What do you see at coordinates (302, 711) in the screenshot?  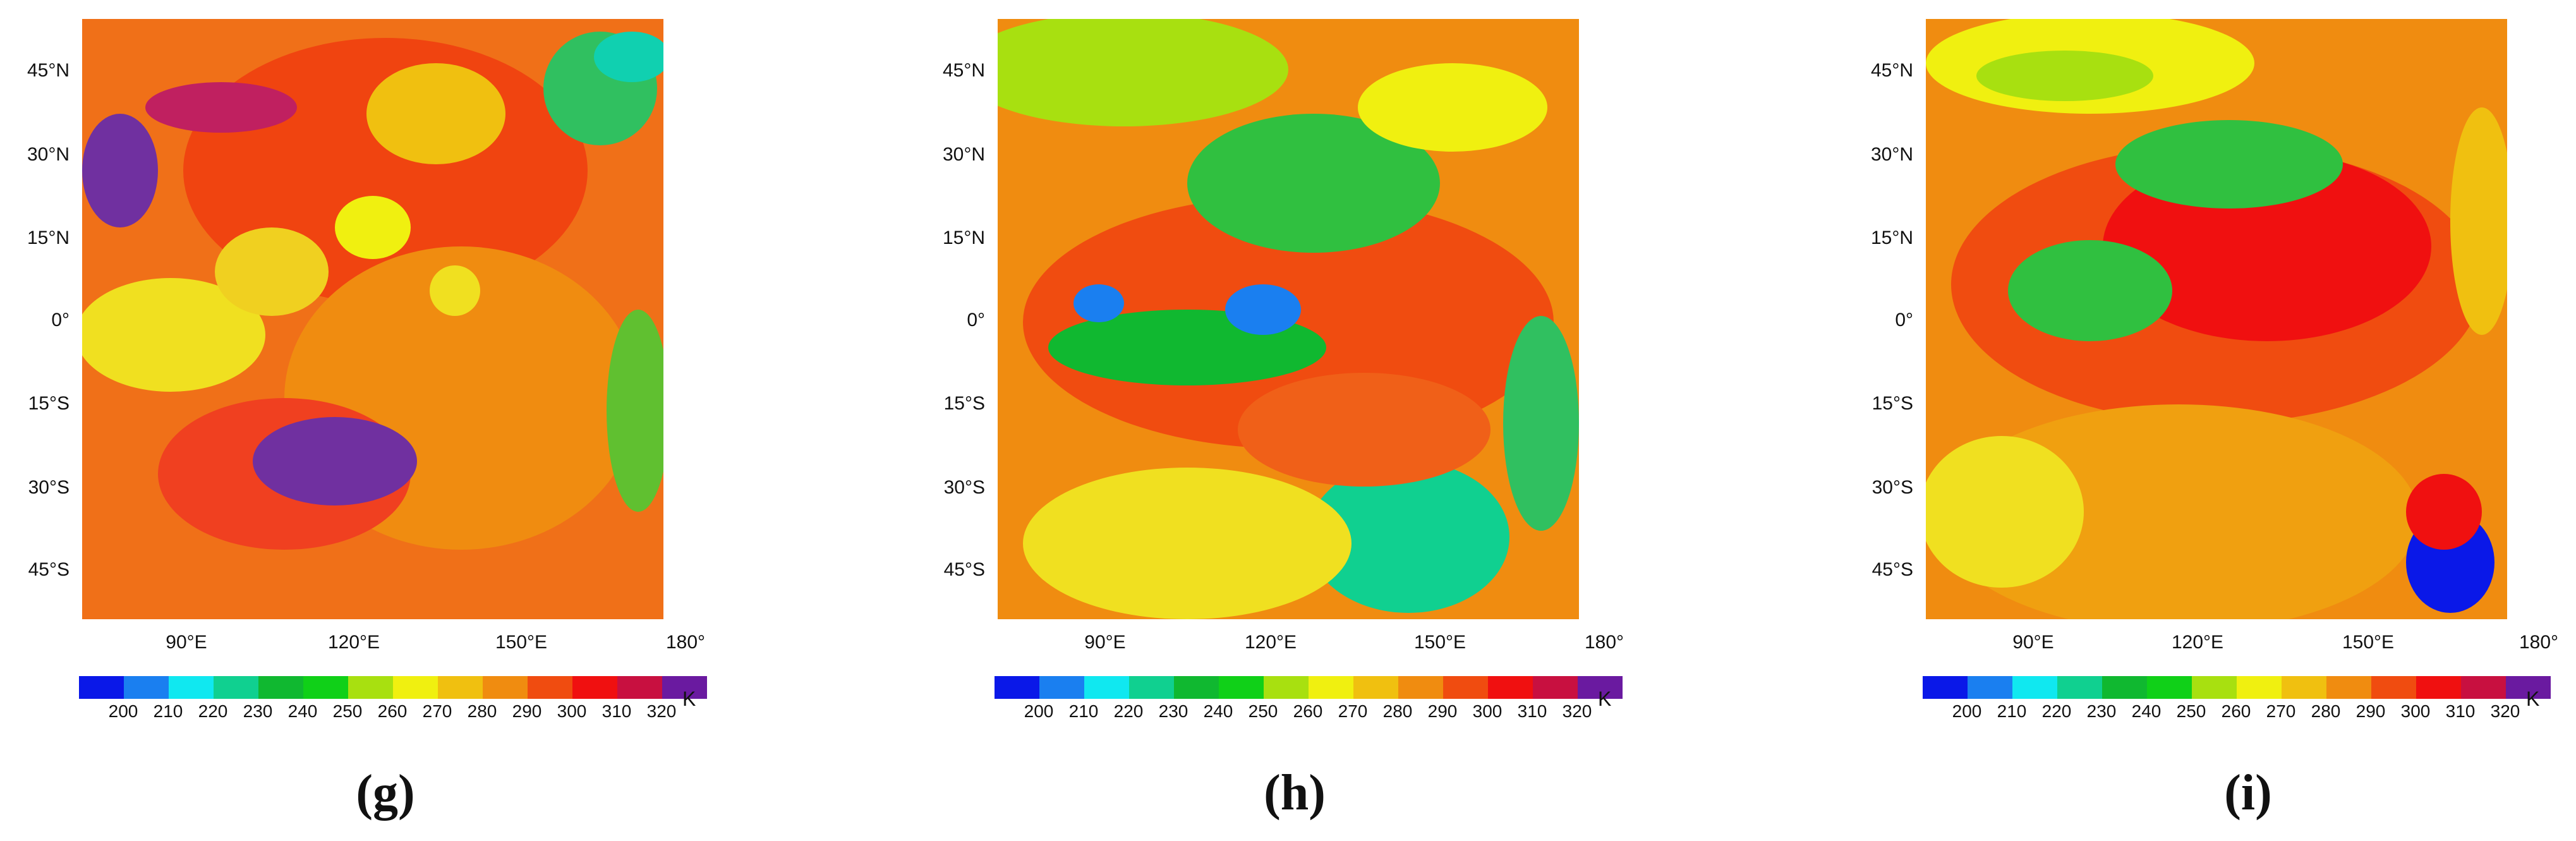 I see `colorbar-tick-label: 240` at bounding box center [302, 711].